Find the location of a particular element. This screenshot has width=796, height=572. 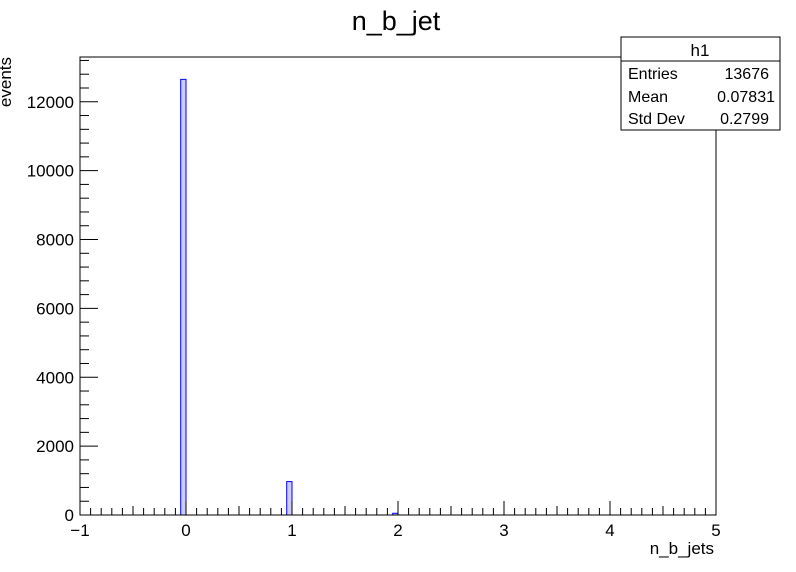

stats-box-frame is located at coordinates (700, 83).